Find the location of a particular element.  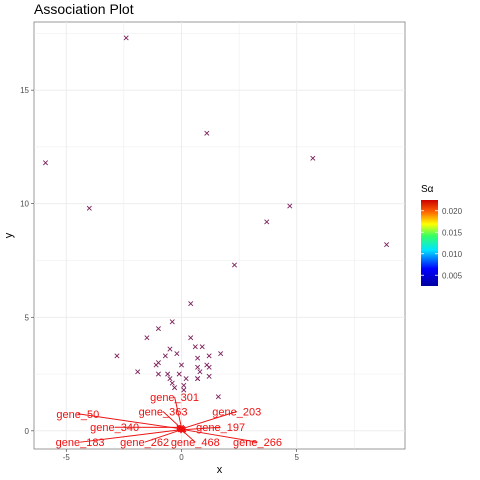

gene-label: gene_203 is located at coordinates (236, 413).